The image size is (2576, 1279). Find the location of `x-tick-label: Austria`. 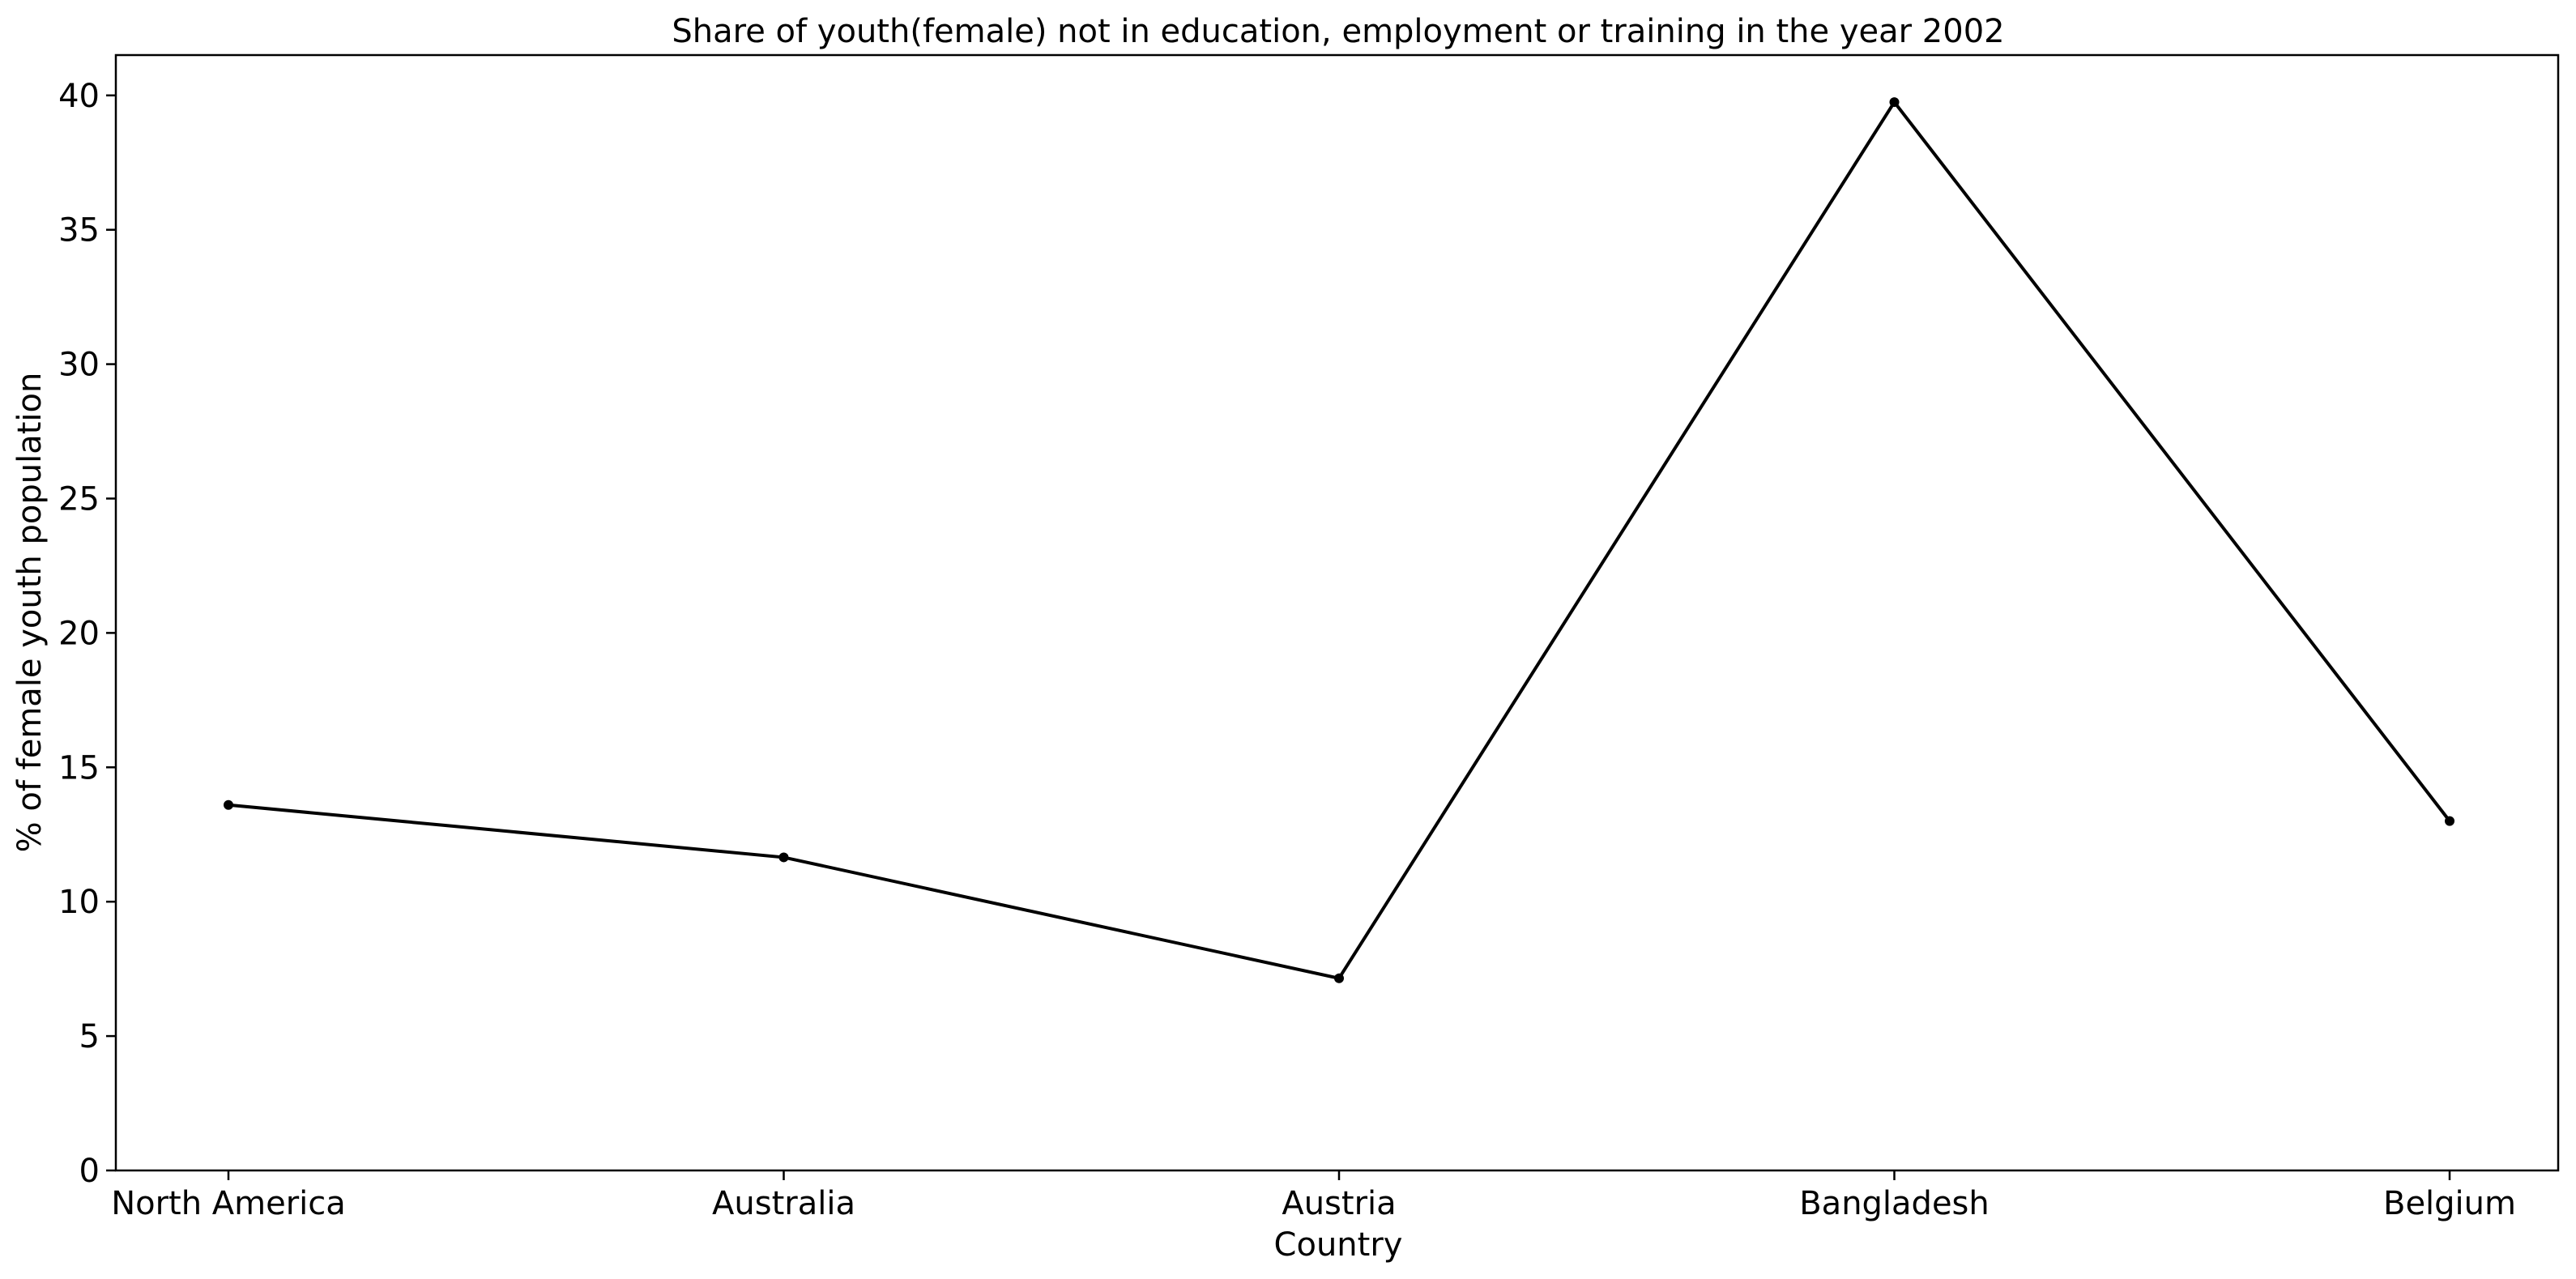

x-tick-label: Austria is located at coordinates (1339, 1203).